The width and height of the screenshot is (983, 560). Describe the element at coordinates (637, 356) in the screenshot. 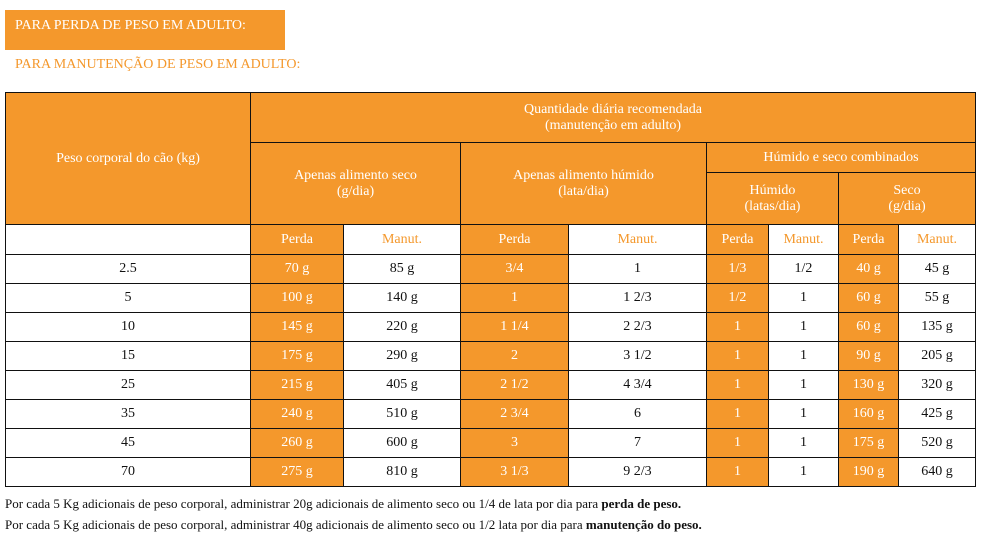

I see `table-cell: 3 1/2` at that location.